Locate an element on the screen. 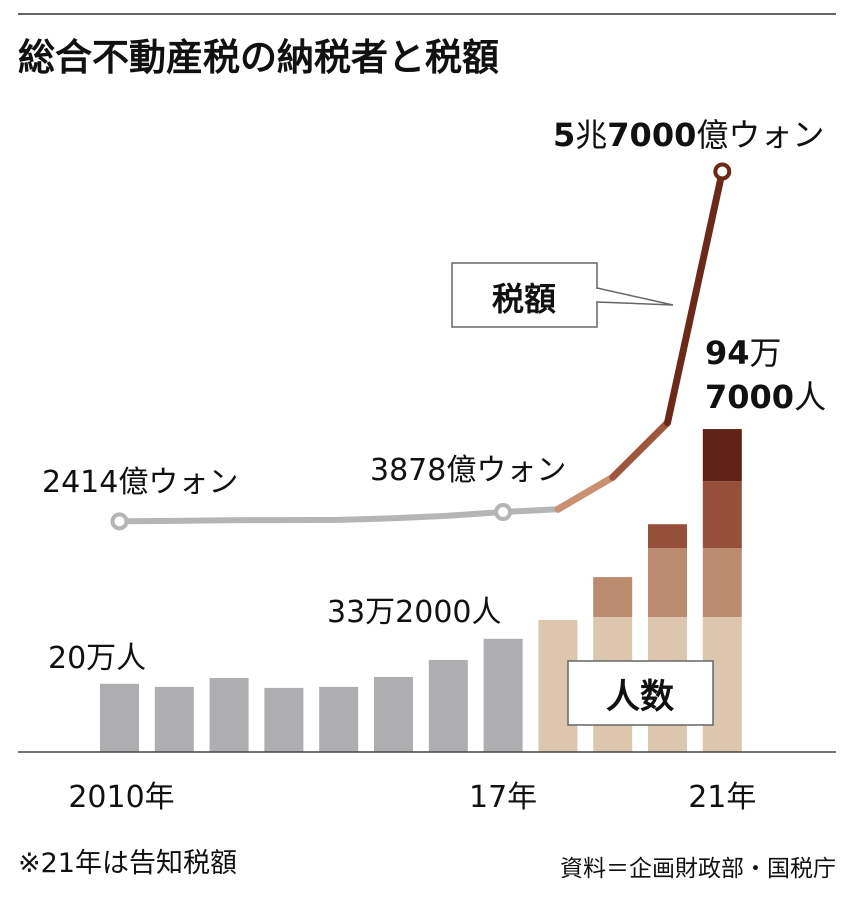  source-credit: 資料＝企画財政部・国税庁 is located at coordinates (698, 869).